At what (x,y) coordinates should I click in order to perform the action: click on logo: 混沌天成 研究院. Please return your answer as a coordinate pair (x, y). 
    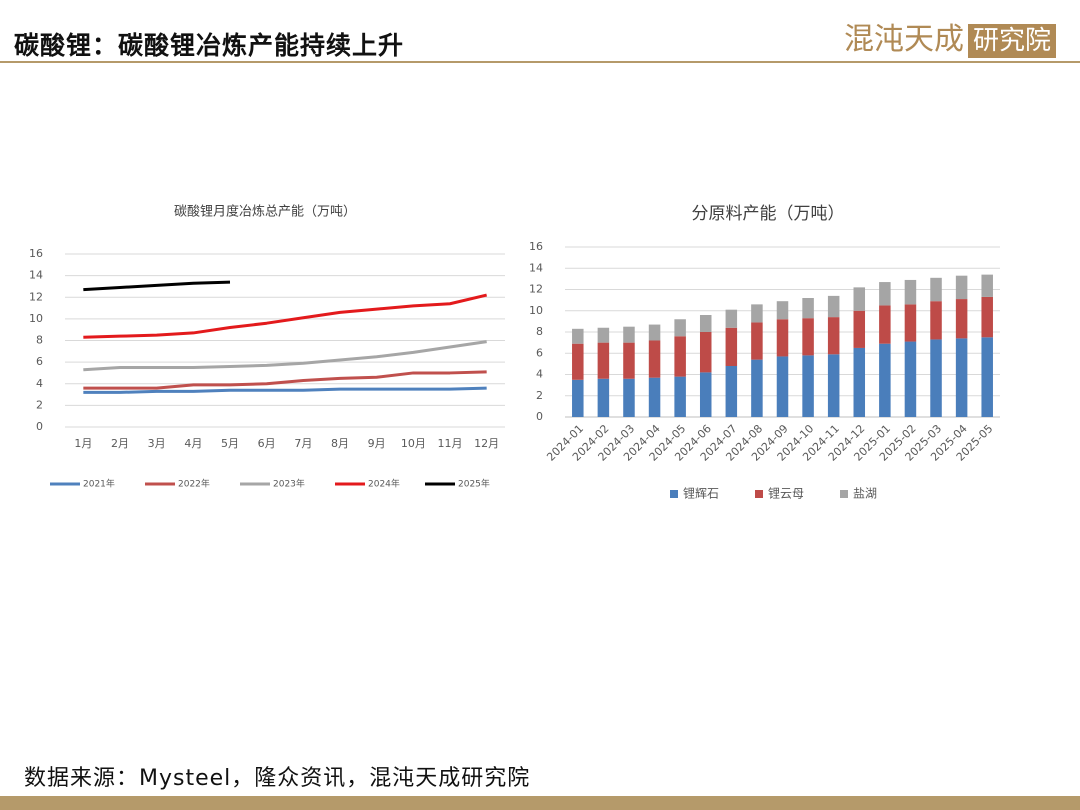
    Looking at the image, I should click on (950, 36).